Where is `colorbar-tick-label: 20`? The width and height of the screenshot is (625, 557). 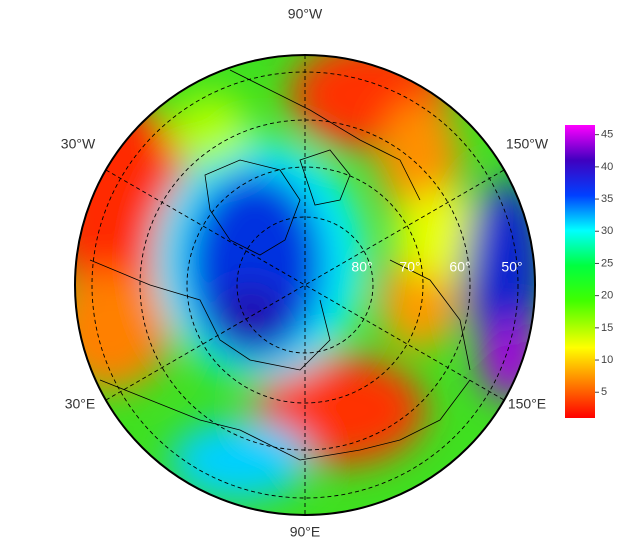 colorbar-tick-label: 20 is located at coordinates (607, 296).